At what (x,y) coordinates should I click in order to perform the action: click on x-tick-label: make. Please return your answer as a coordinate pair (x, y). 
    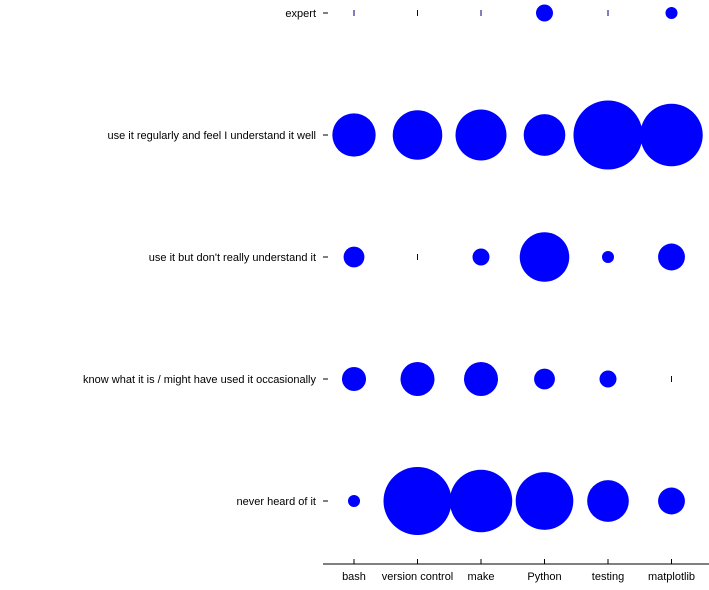
    Looking at the image, I should click on (481, 577).